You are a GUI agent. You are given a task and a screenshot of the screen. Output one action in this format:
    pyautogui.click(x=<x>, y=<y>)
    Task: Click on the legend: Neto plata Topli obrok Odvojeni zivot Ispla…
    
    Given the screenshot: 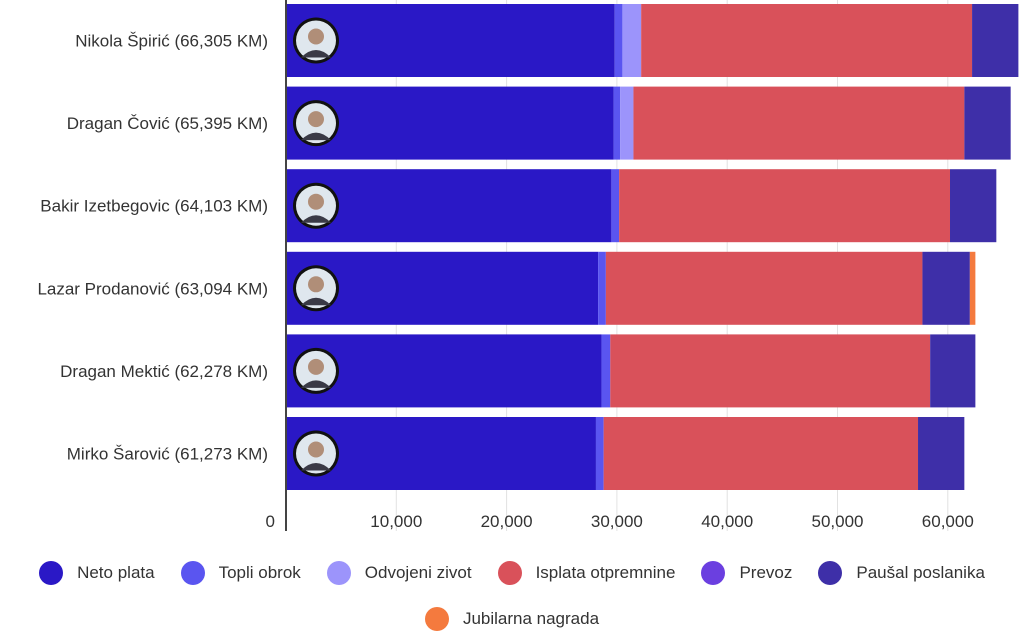 What is the action you would take?
    pyautogui.click(x=512, y=596)
    